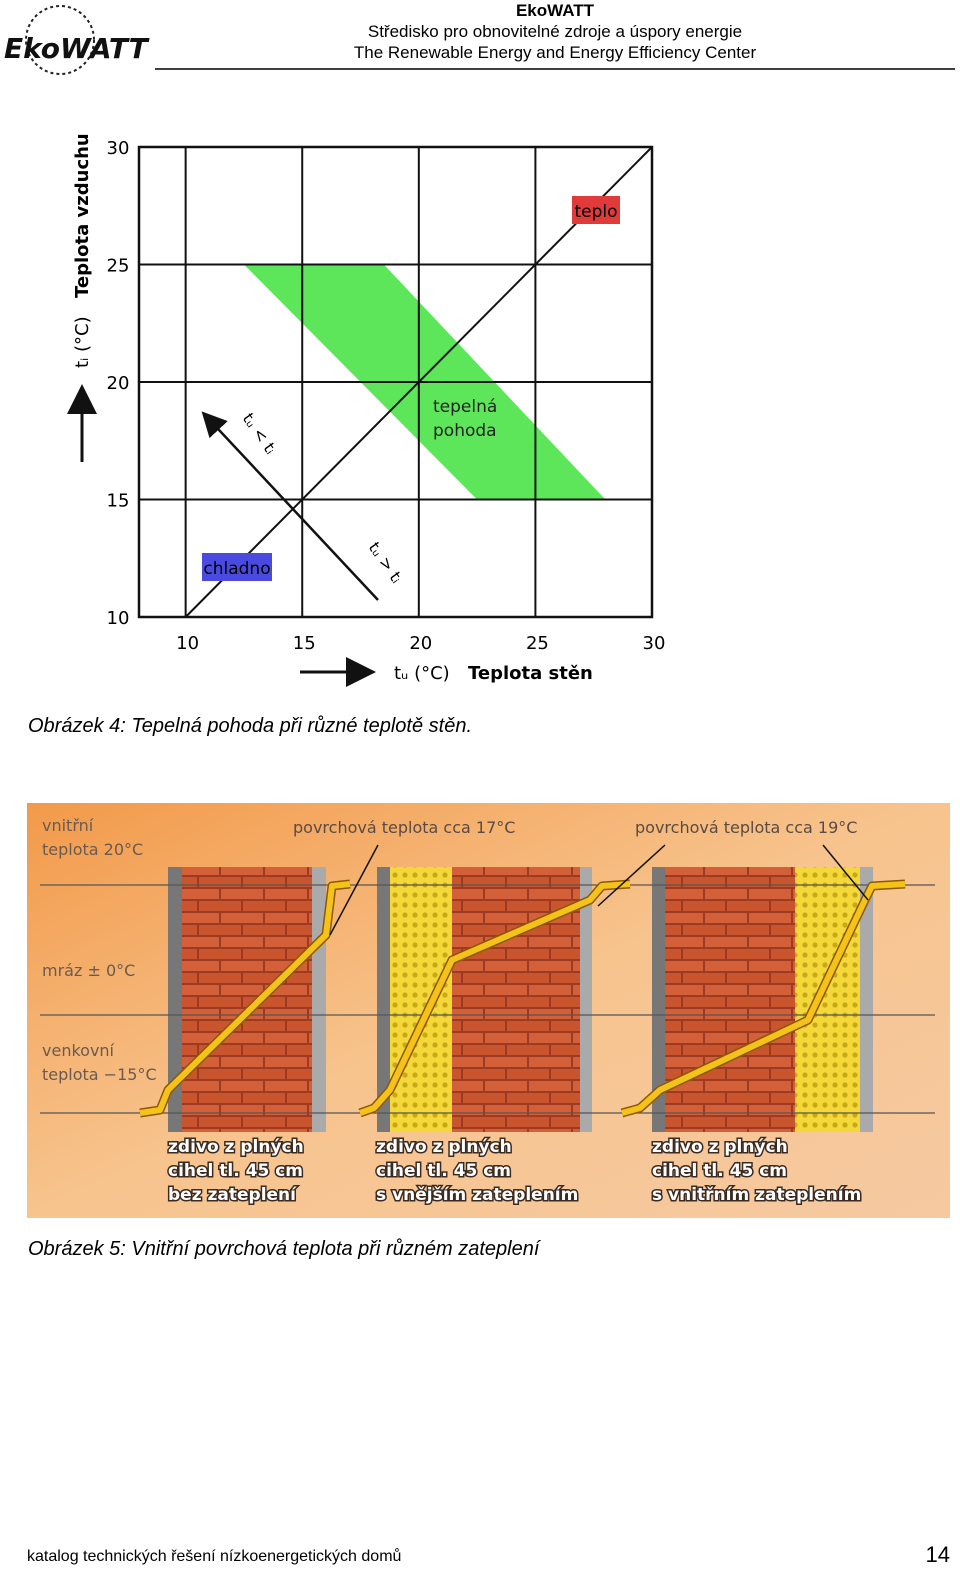 Image resolution: width=960 pixels, height=1577 pixels. Describe the element at coordinates (418, 382) in the screenshot. I see `diagonal` at that location.